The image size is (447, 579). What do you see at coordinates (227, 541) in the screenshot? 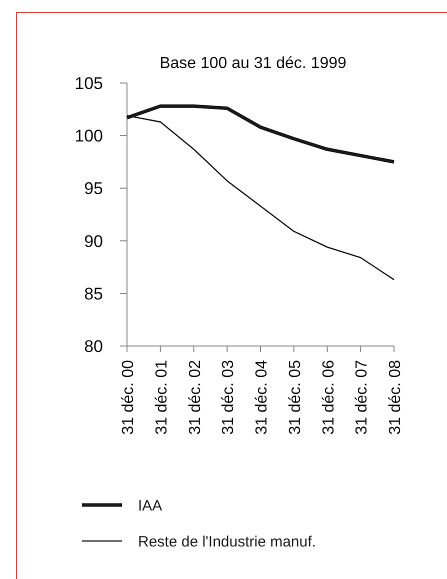
I see `legend-label: Reste de l'Industrie manuf.` at bounding box center [227, 541].